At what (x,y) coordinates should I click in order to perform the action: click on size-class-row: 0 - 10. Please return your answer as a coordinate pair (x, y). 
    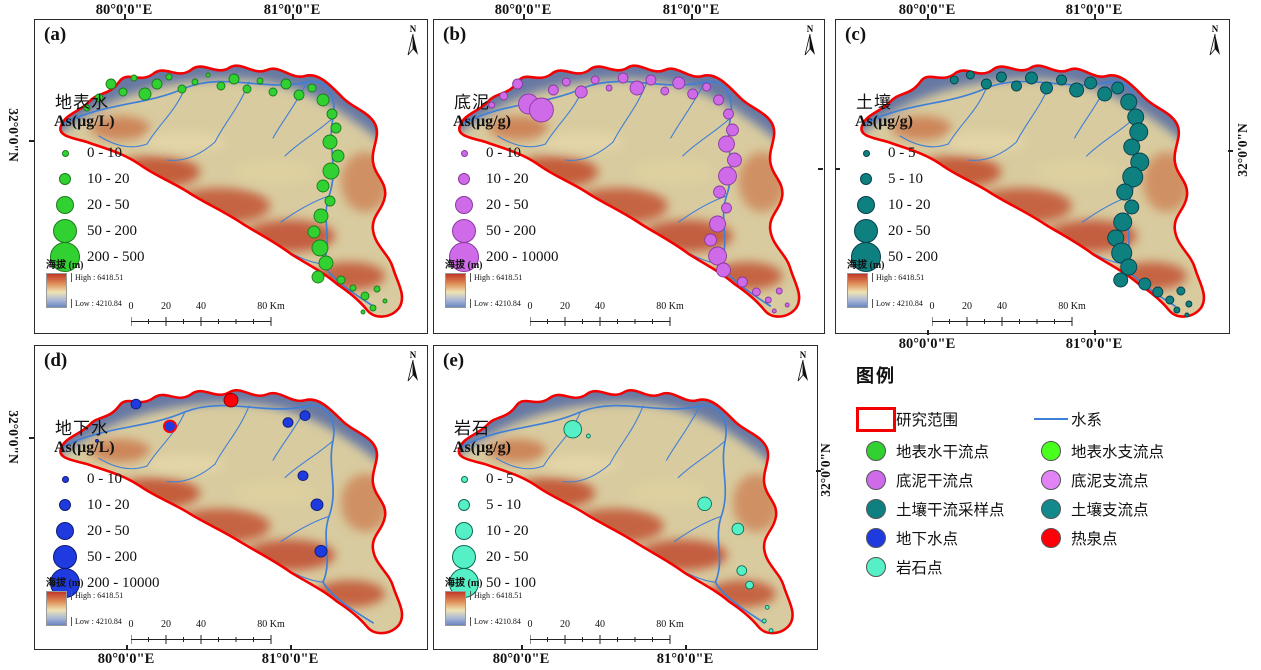
    Looking at the image, I should click on (97, 153).